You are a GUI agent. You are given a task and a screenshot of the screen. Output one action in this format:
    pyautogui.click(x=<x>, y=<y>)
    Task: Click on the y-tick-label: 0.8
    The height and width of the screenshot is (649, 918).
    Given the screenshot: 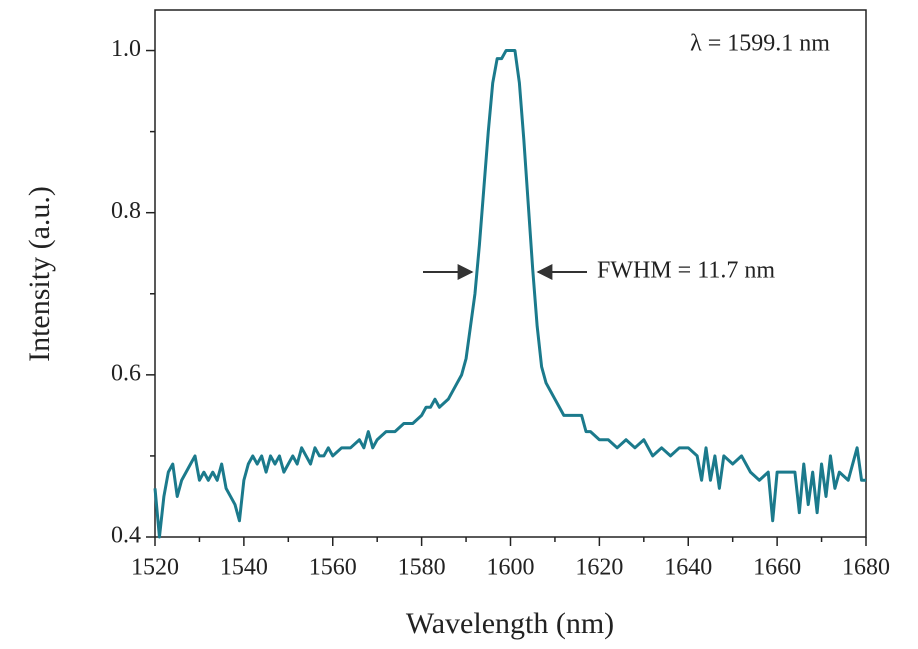 What is the action you would take?
    pyautogui.click(x=126, y=211)
    